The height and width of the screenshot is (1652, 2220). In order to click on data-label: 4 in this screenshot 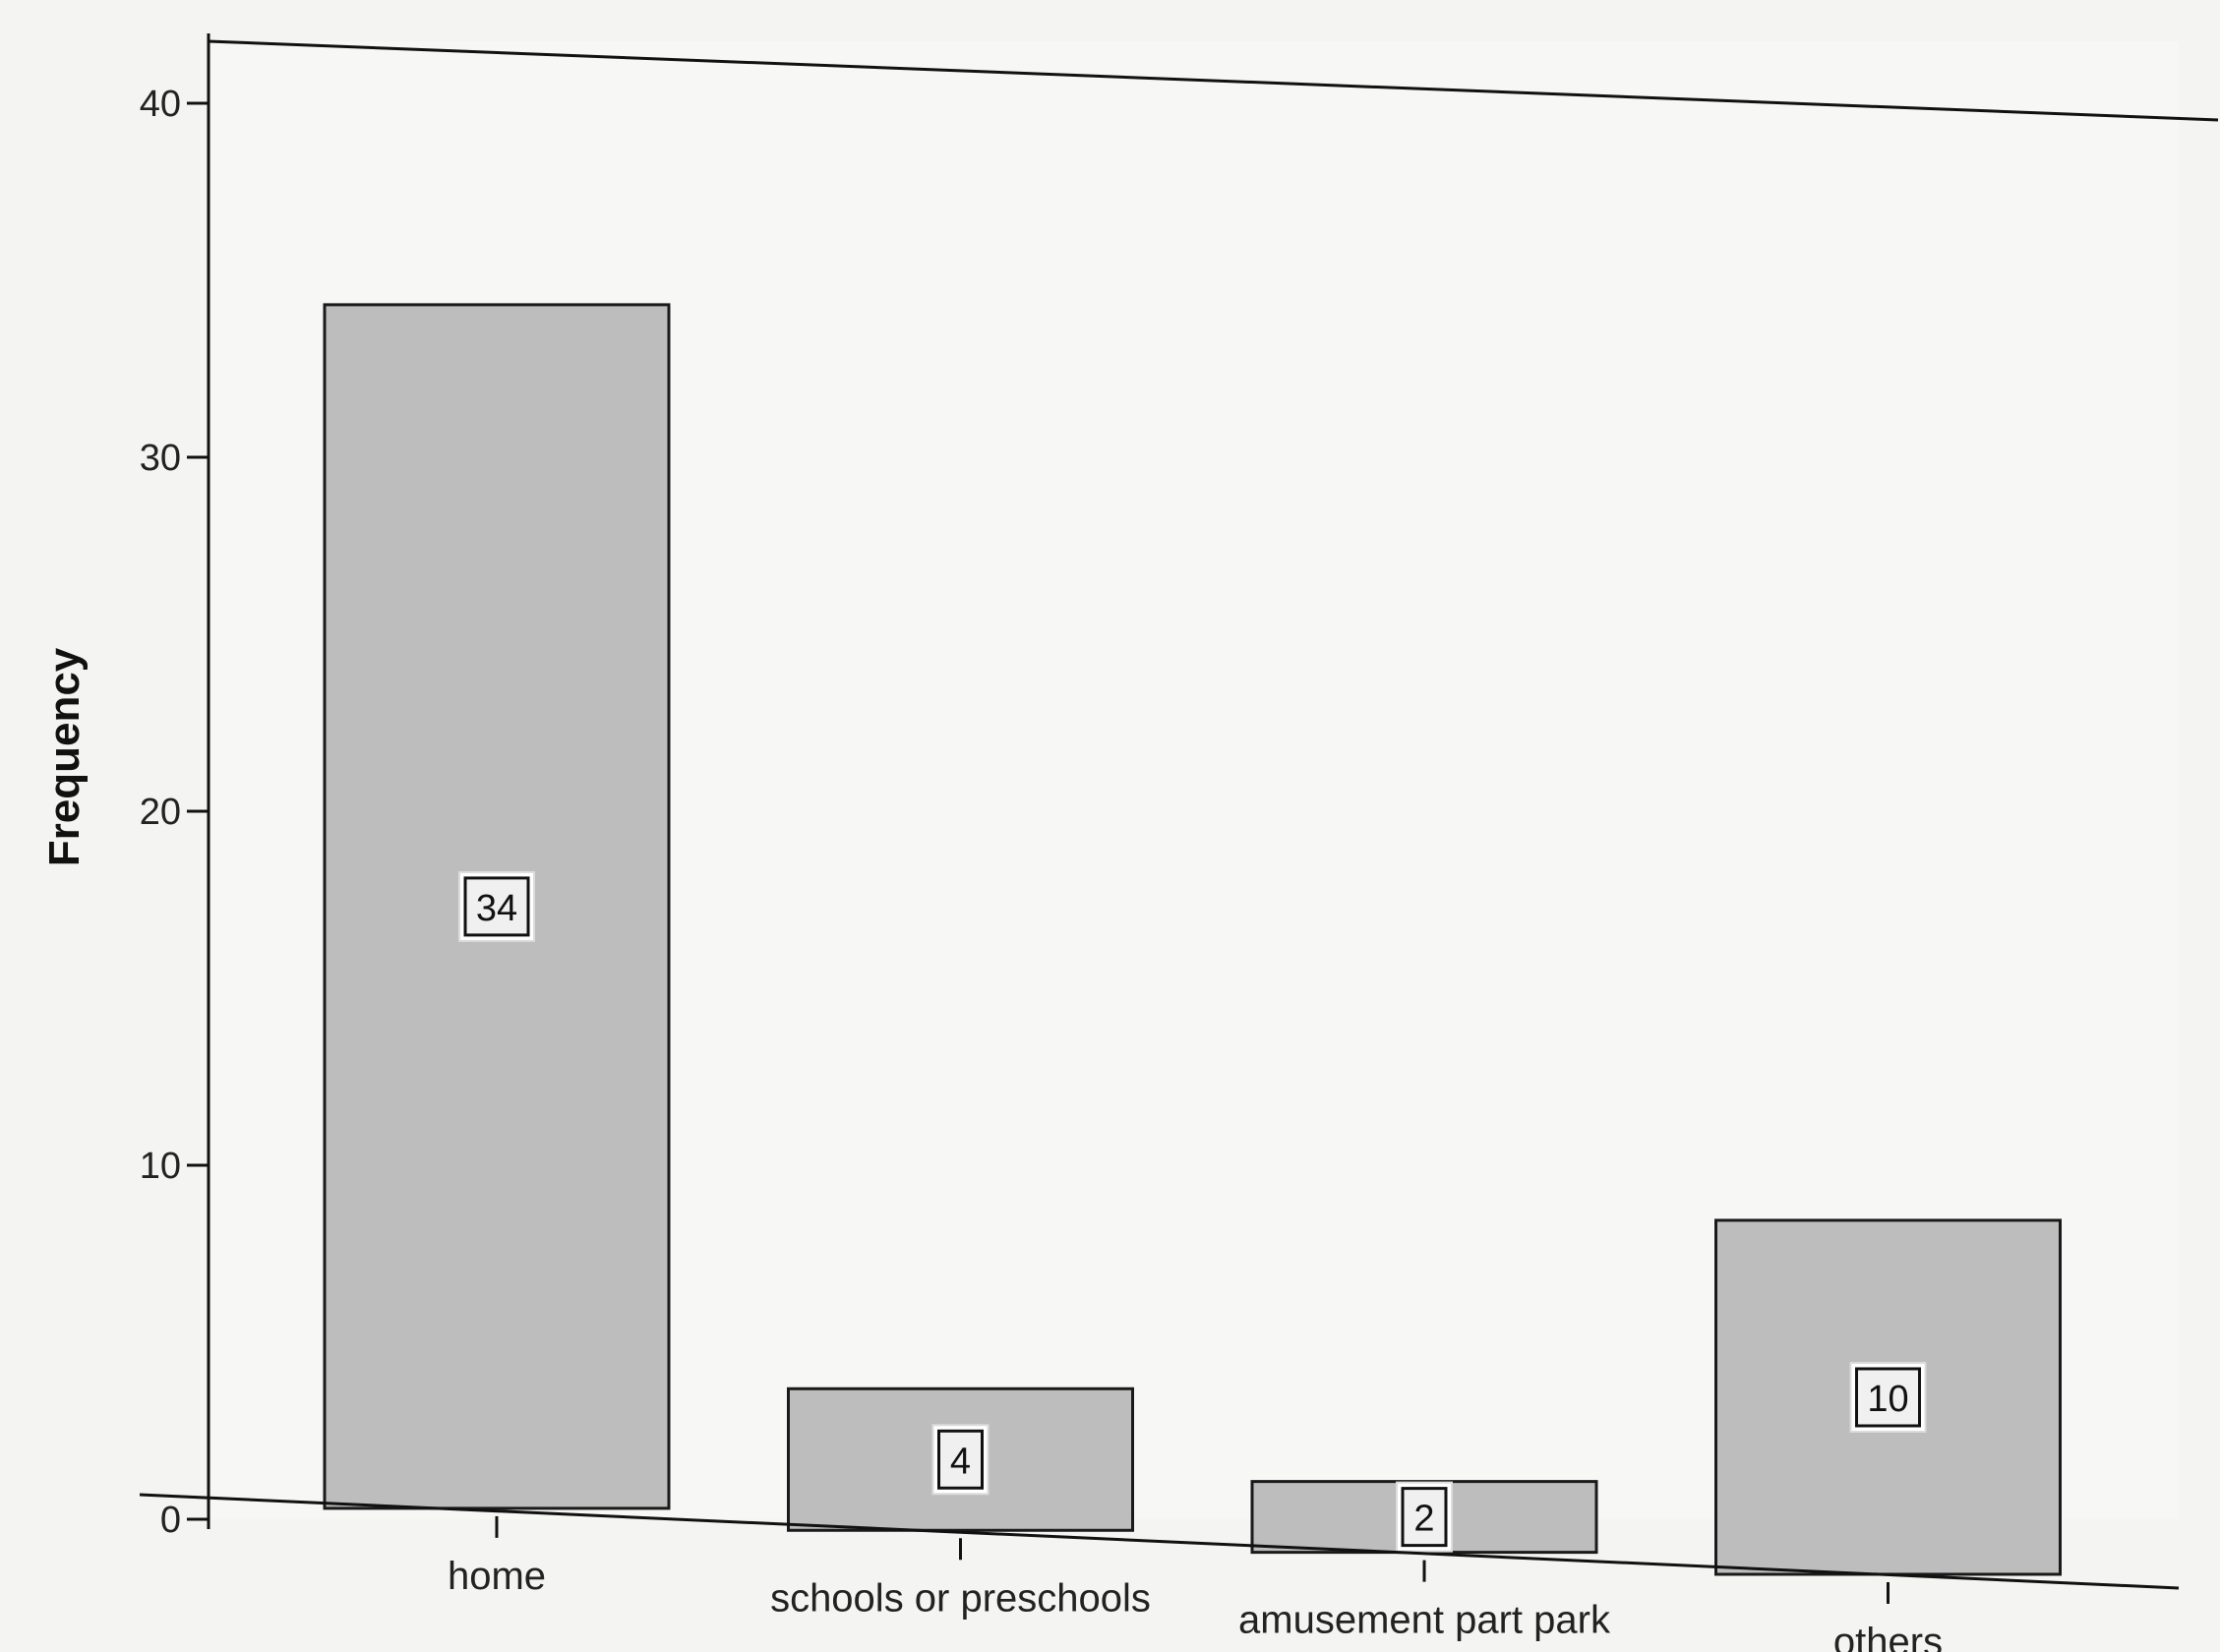, I will do `click(960, 1461)`.